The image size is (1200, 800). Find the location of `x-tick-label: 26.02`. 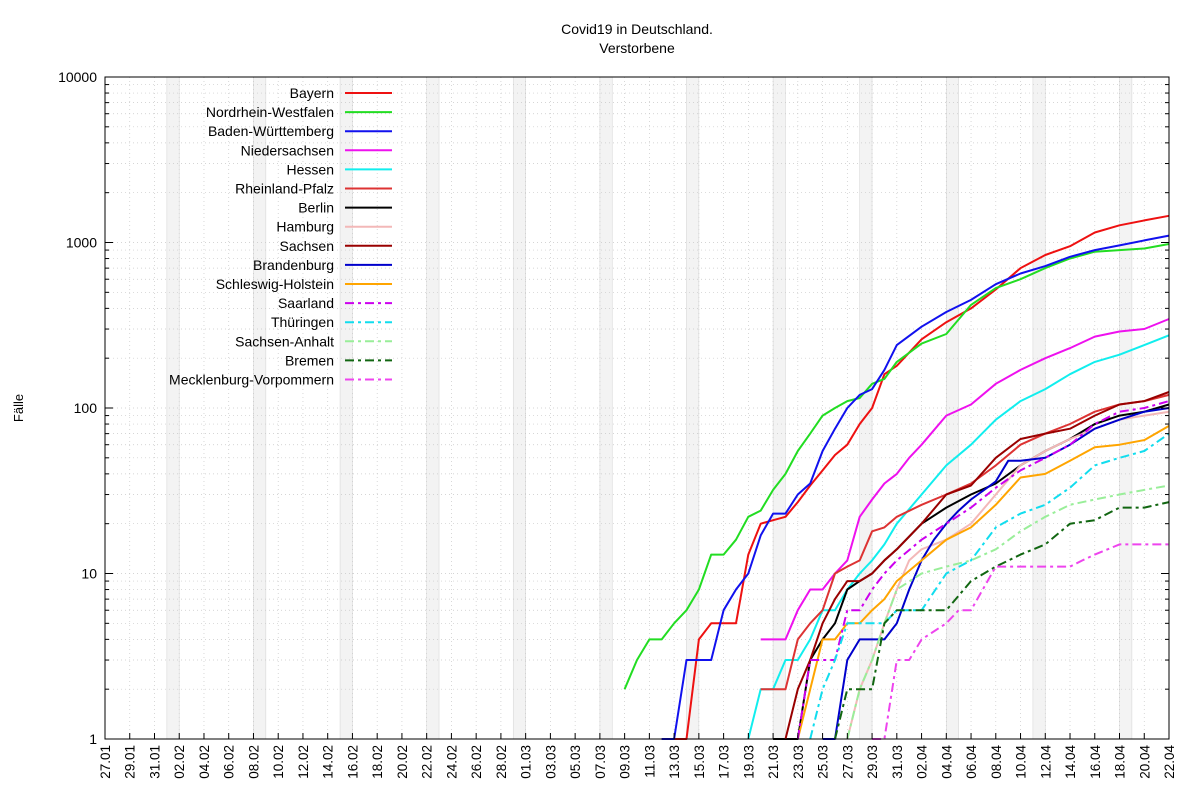

x-tick-label: 26.02 is located at coordinates (476, 762).